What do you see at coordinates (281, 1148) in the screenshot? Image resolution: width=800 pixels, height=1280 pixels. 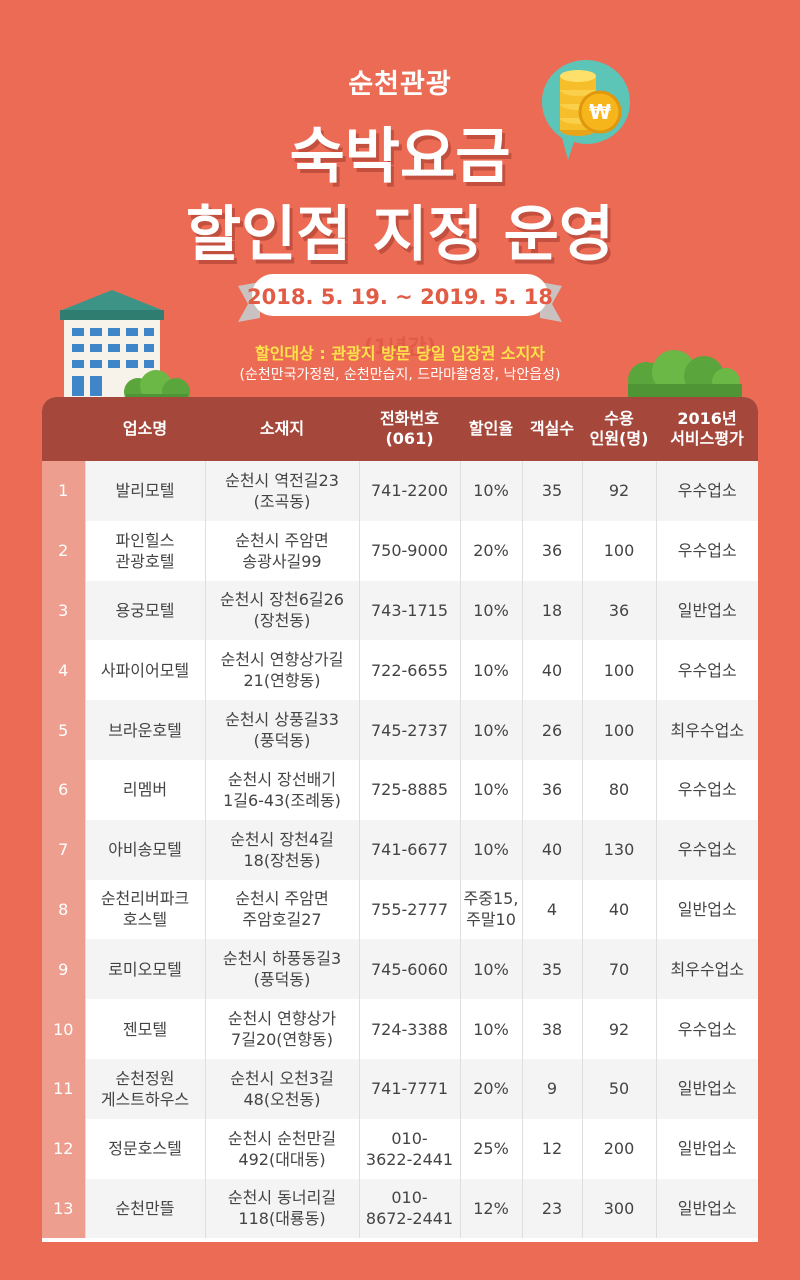 I see `cell-address: 순천시 순천만길 492(대대동)` at bounding box center [281, 1148].